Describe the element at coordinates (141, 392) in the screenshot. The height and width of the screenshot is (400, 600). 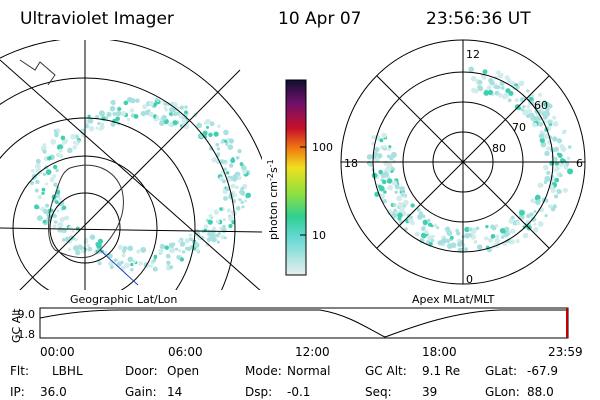
I see `footer-label: Gain:` at that location.